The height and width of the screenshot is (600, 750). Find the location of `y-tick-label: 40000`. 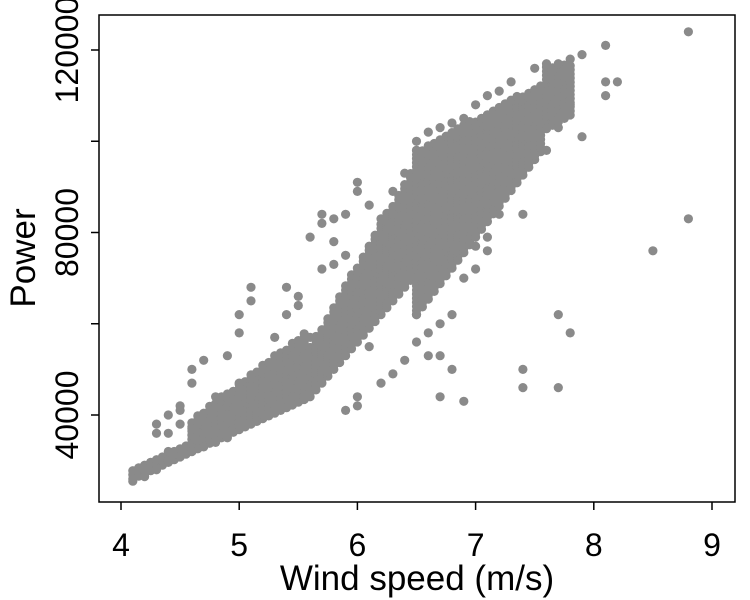

y-tick-label: 40000 is located at coordinates (67, 415).